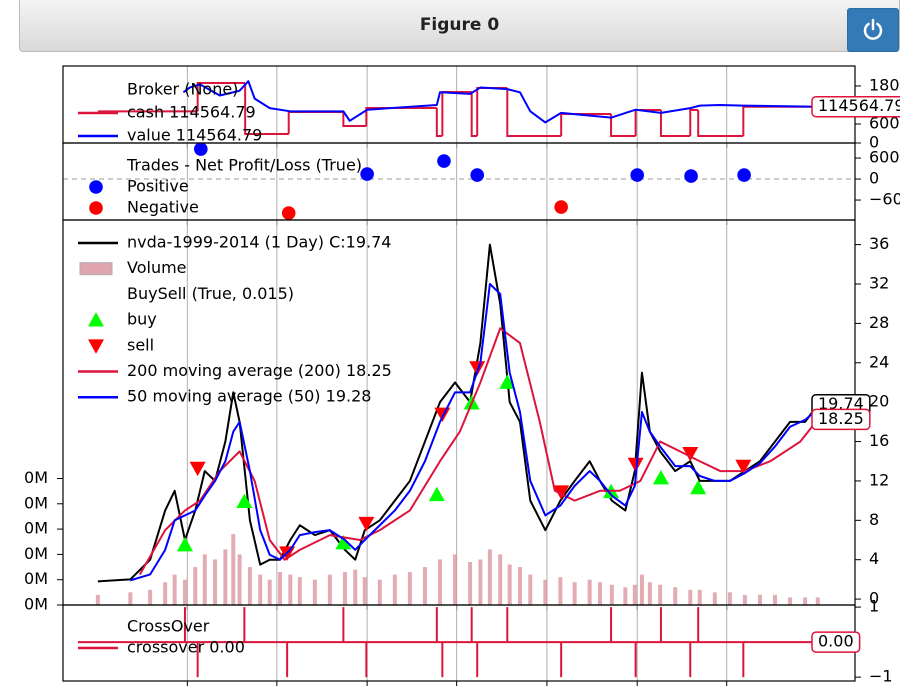 This screenshot has width=917, height=691. Describe the element at coordinates (163, 207) in the screenshot. I see `legend-label: Negative` at that location.